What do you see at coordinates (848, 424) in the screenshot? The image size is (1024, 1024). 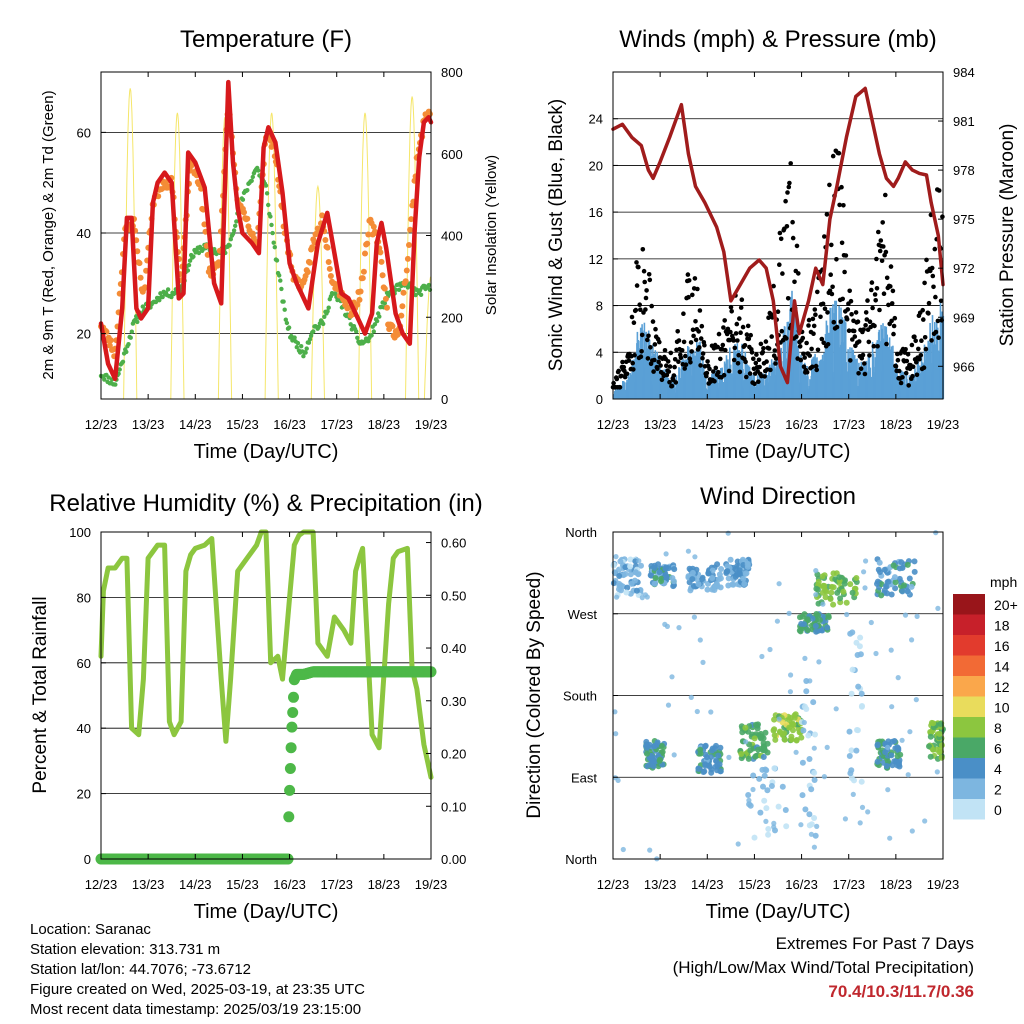 I see `x-tick-label: 17/23` at bounding box center [848, 424].